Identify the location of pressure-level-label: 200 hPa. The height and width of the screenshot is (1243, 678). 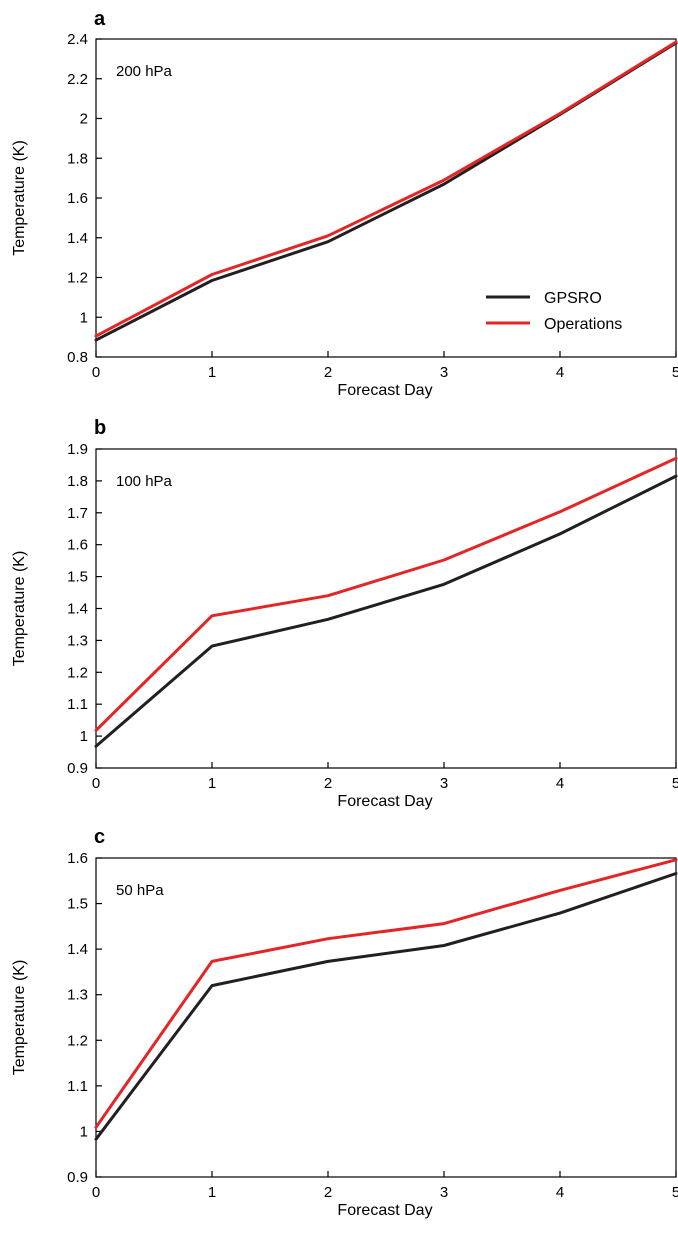
(144, 71).